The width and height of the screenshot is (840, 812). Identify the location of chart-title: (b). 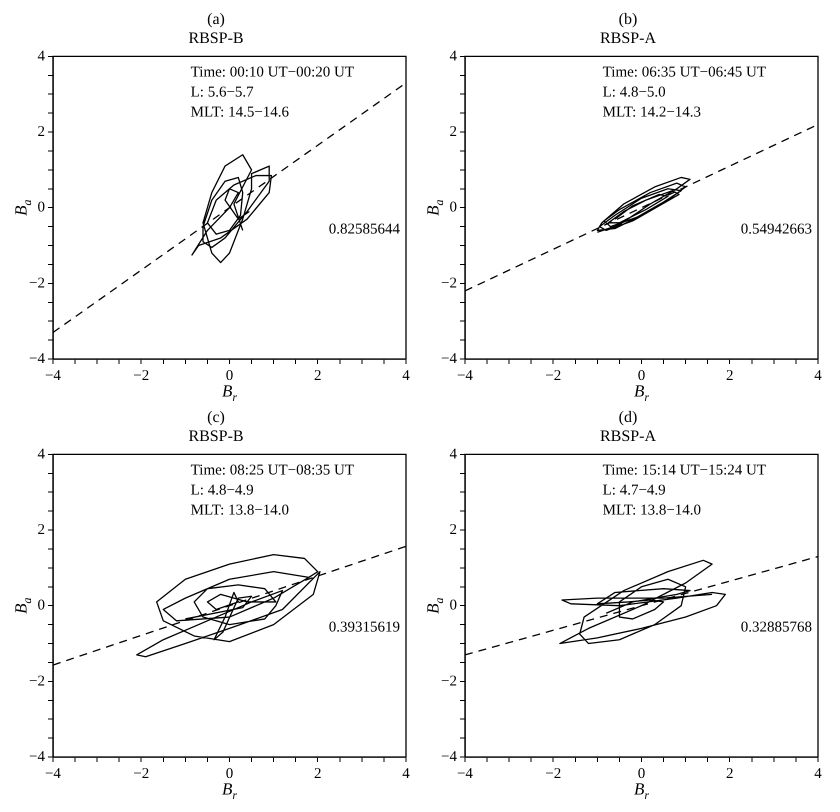
(628, 19).